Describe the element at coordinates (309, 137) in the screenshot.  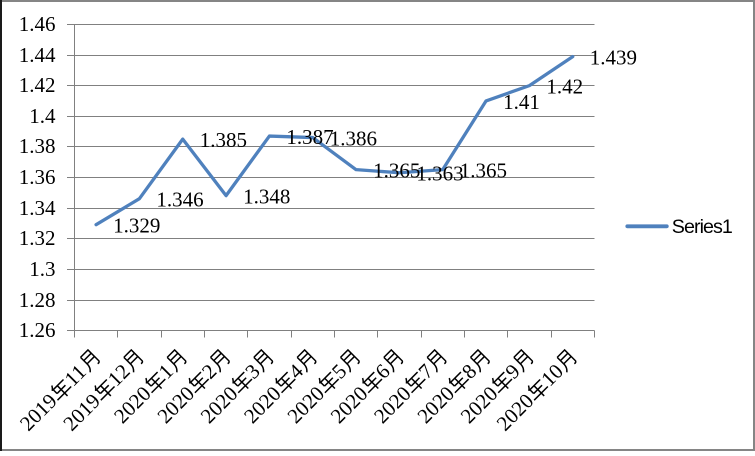
I see `svg-text: 1.387` at that location.